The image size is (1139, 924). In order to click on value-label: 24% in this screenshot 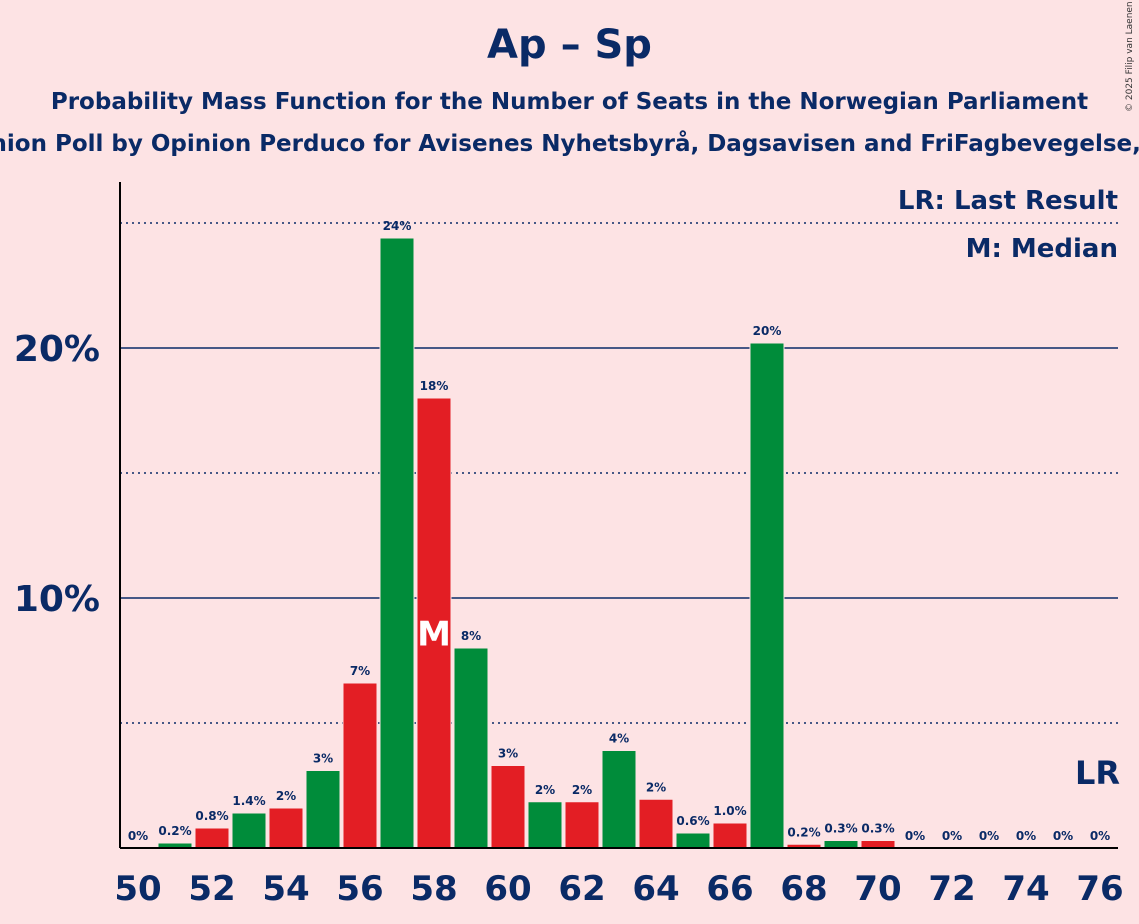, I will do `click(397, 226)`.